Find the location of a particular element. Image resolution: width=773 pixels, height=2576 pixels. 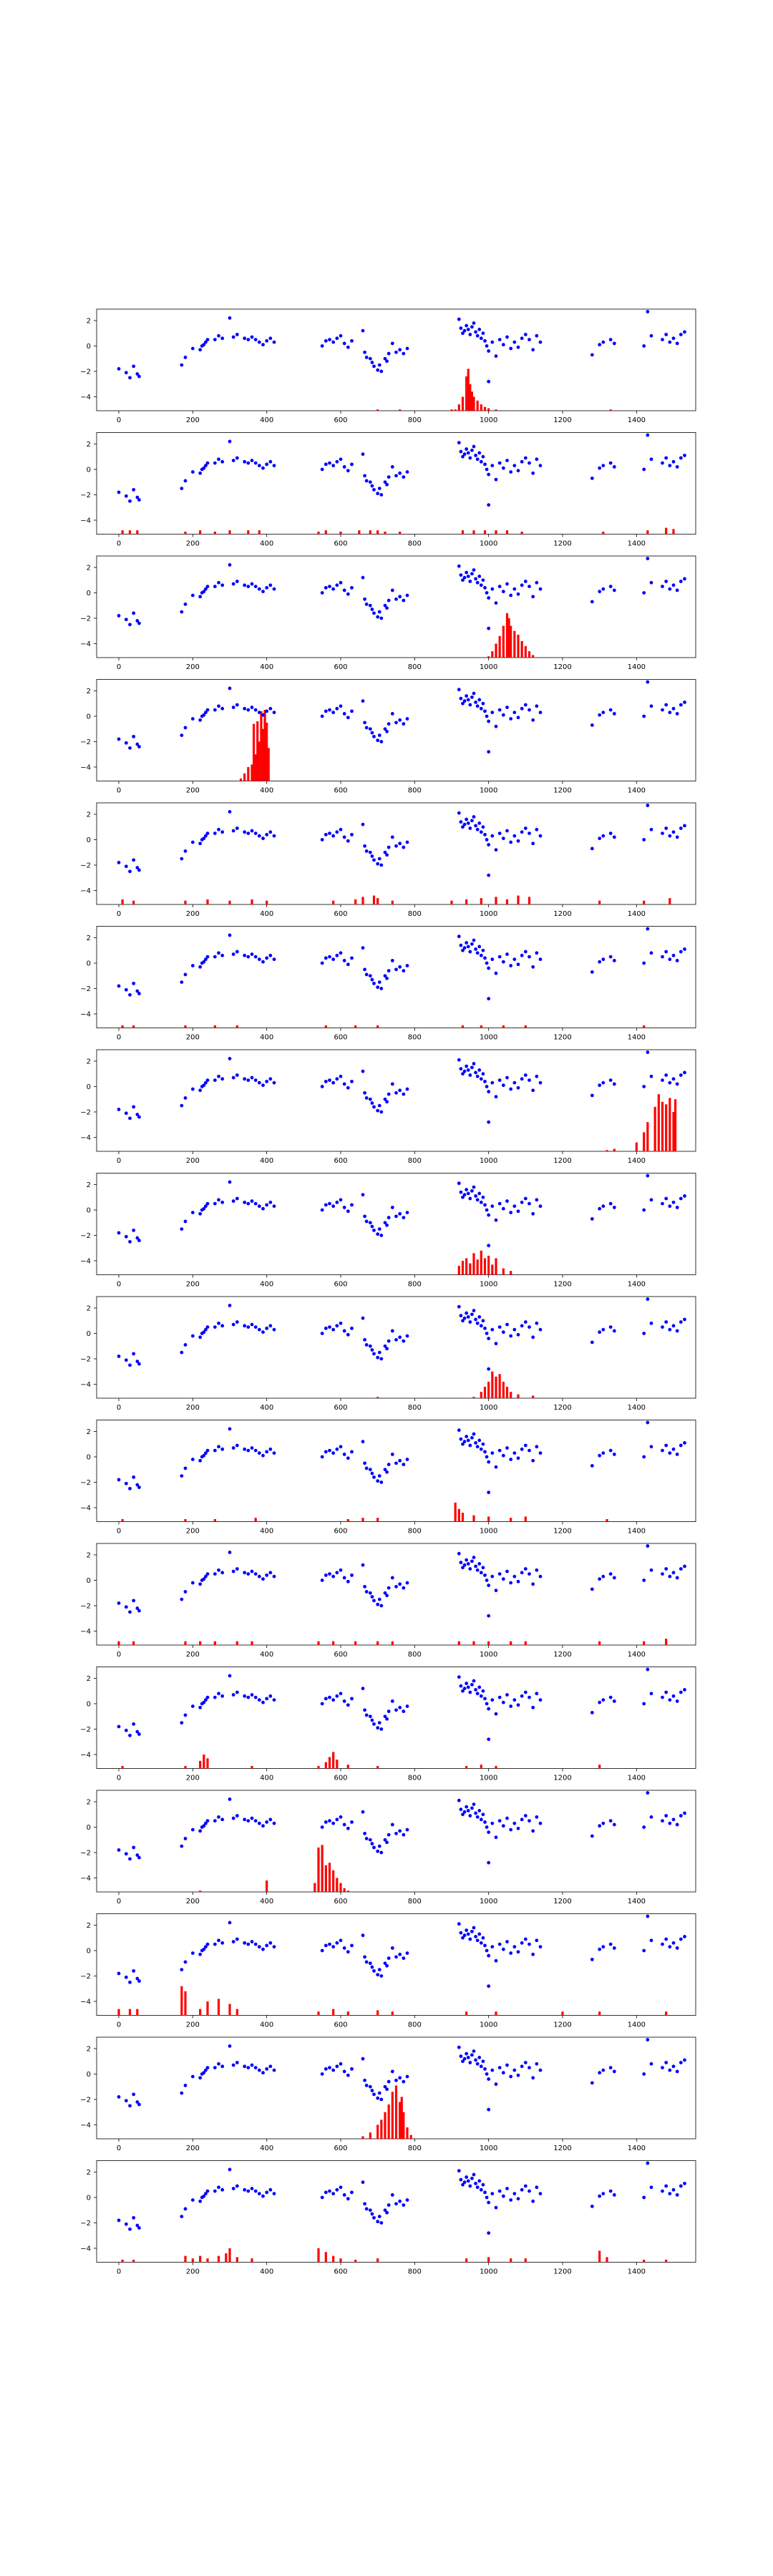

y-tick-label: −2 is located at coordinates (86, 495).